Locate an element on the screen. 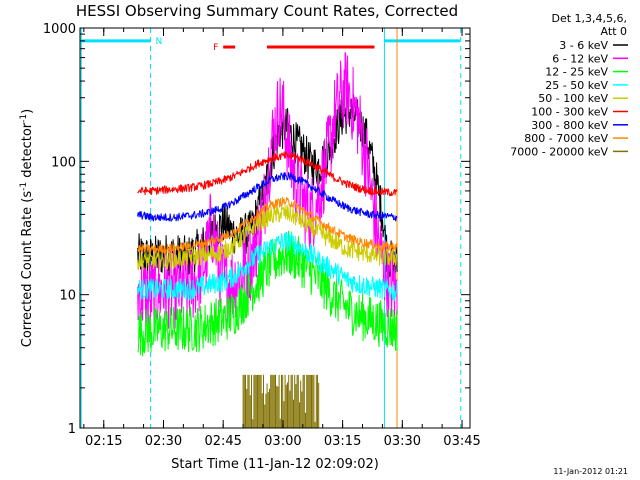 Image resolution: width=640 pixels, height=480 pixels. series-7000-20000-kev is located at coordinates (281, 401).